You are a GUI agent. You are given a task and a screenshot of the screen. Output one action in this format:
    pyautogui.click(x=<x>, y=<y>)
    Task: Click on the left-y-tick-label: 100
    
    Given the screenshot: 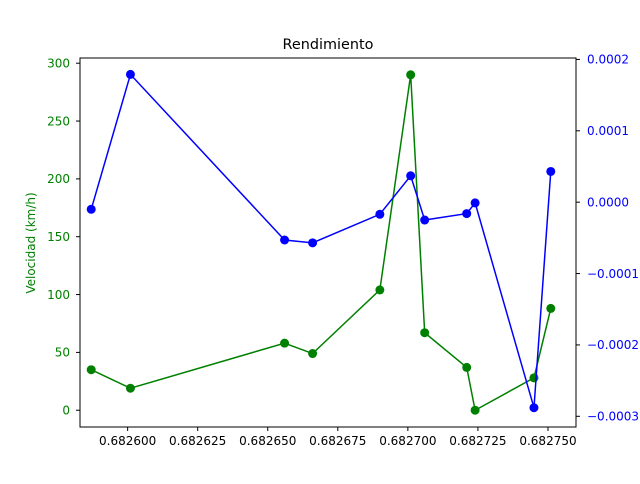 What is the action you would take?
    pyautogui.click(x=58, y=295)
    